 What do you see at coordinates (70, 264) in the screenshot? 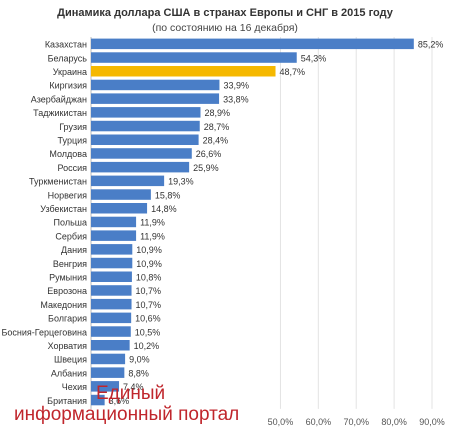
I see `category-label: Венгрия` at bounding box center [70, 264].